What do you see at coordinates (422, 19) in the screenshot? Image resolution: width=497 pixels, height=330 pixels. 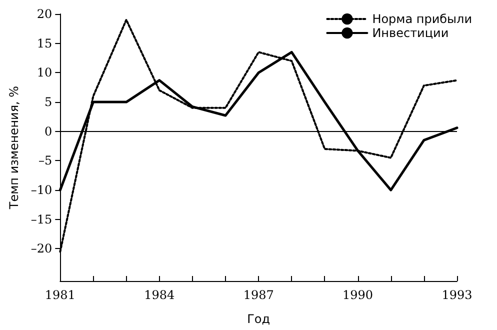 I see `legend-label: Норма прибыли` at bounding box center [422, 19].